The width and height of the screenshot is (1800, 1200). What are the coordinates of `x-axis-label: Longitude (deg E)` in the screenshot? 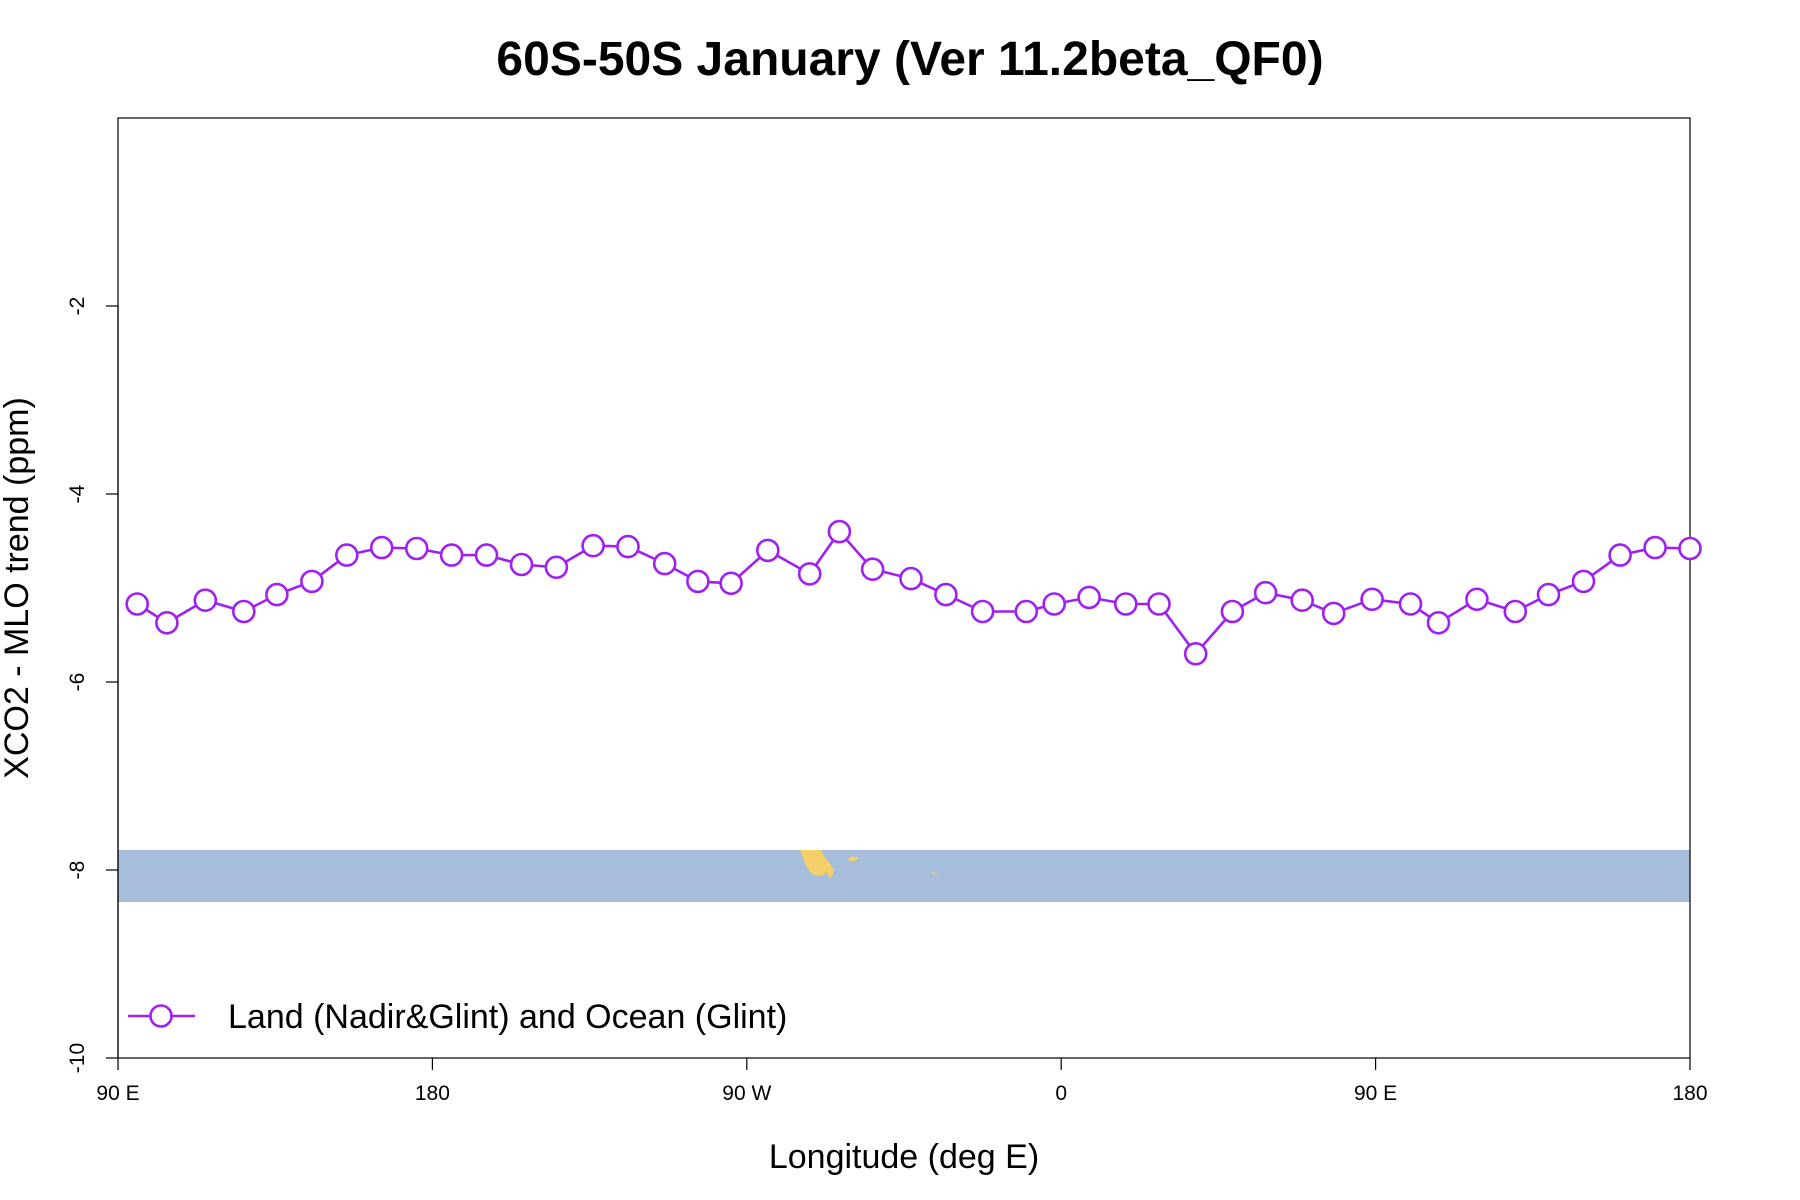 It's located at (904, 1157).